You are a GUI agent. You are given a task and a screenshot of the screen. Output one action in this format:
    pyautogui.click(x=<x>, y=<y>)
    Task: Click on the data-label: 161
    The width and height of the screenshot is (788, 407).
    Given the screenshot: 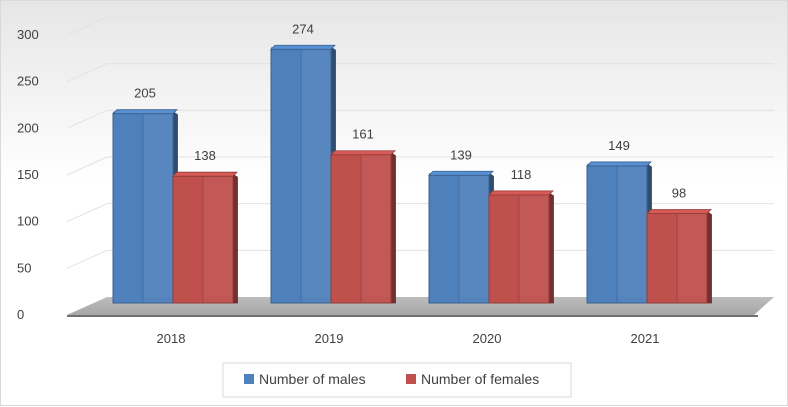 What is the action you would take?
    pyautogui.click(x=363, y=134)
    